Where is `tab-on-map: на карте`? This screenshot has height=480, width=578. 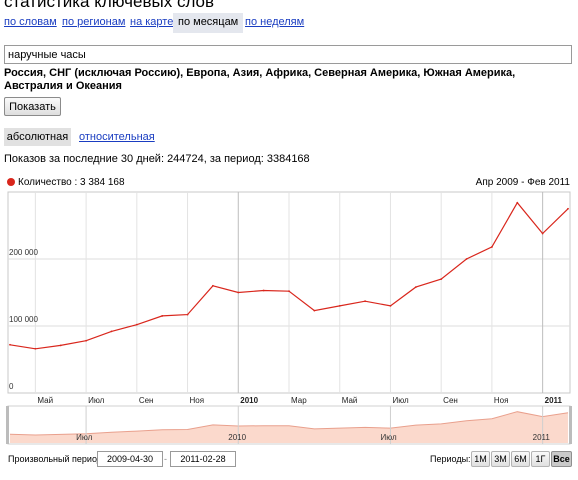 tab-on-map: на карте is located at coordinates (152, 22).